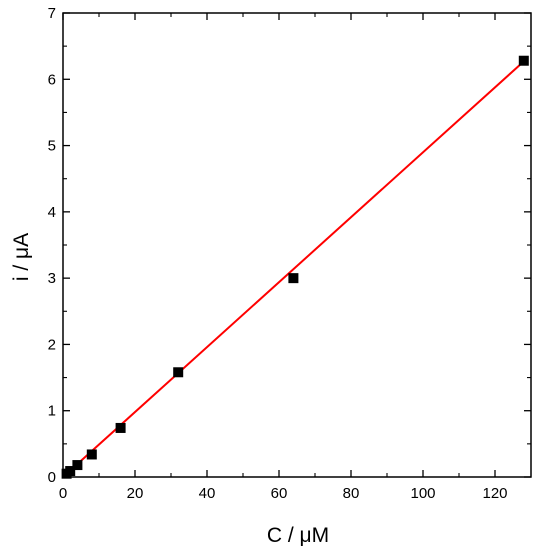 This screenshot has width=541, height=555. I want to click on x-tick-label: 40, so click(207, 493).